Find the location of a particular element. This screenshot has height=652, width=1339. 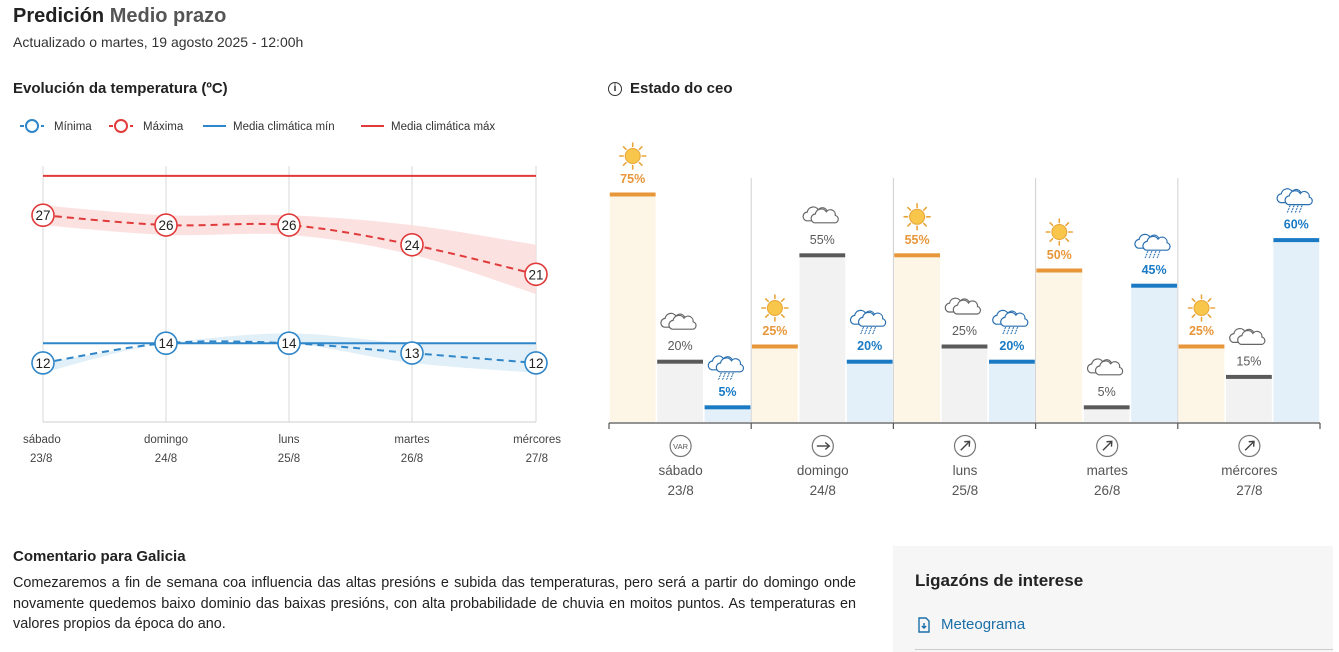

sky-date-label: 25/8 is located at coordinates (965, 490).